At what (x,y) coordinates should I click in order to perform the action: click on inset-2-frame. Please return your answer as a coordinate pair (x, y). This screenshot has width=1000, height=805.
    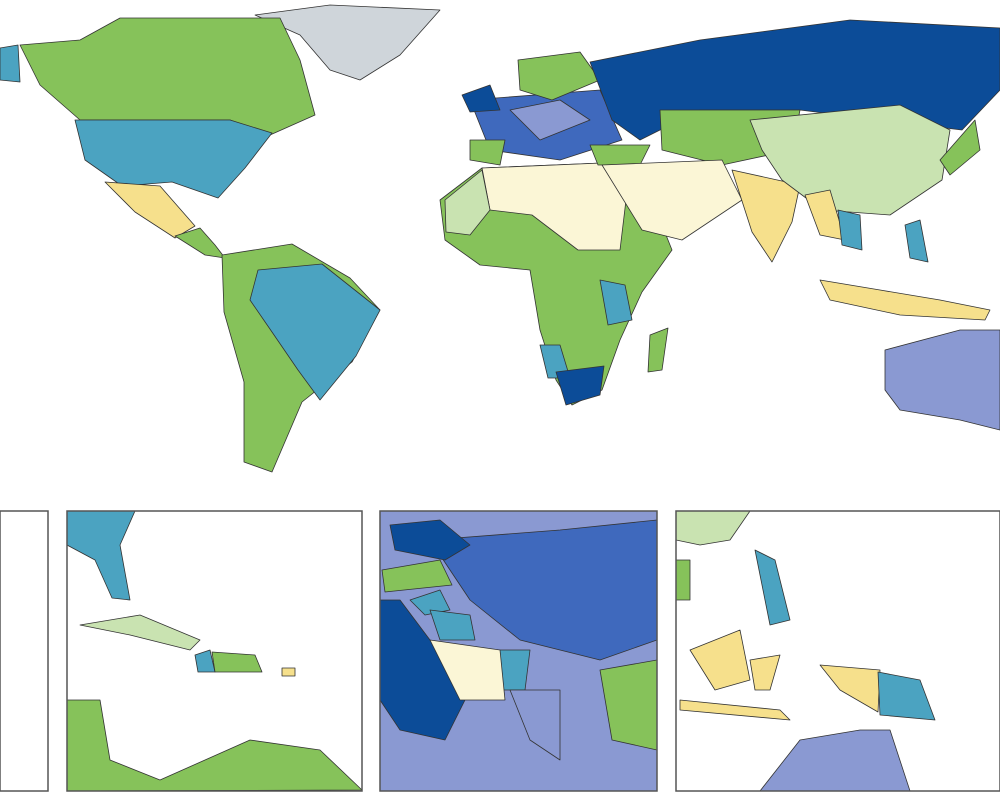
    Looking at the image, I should click on (214, 651).